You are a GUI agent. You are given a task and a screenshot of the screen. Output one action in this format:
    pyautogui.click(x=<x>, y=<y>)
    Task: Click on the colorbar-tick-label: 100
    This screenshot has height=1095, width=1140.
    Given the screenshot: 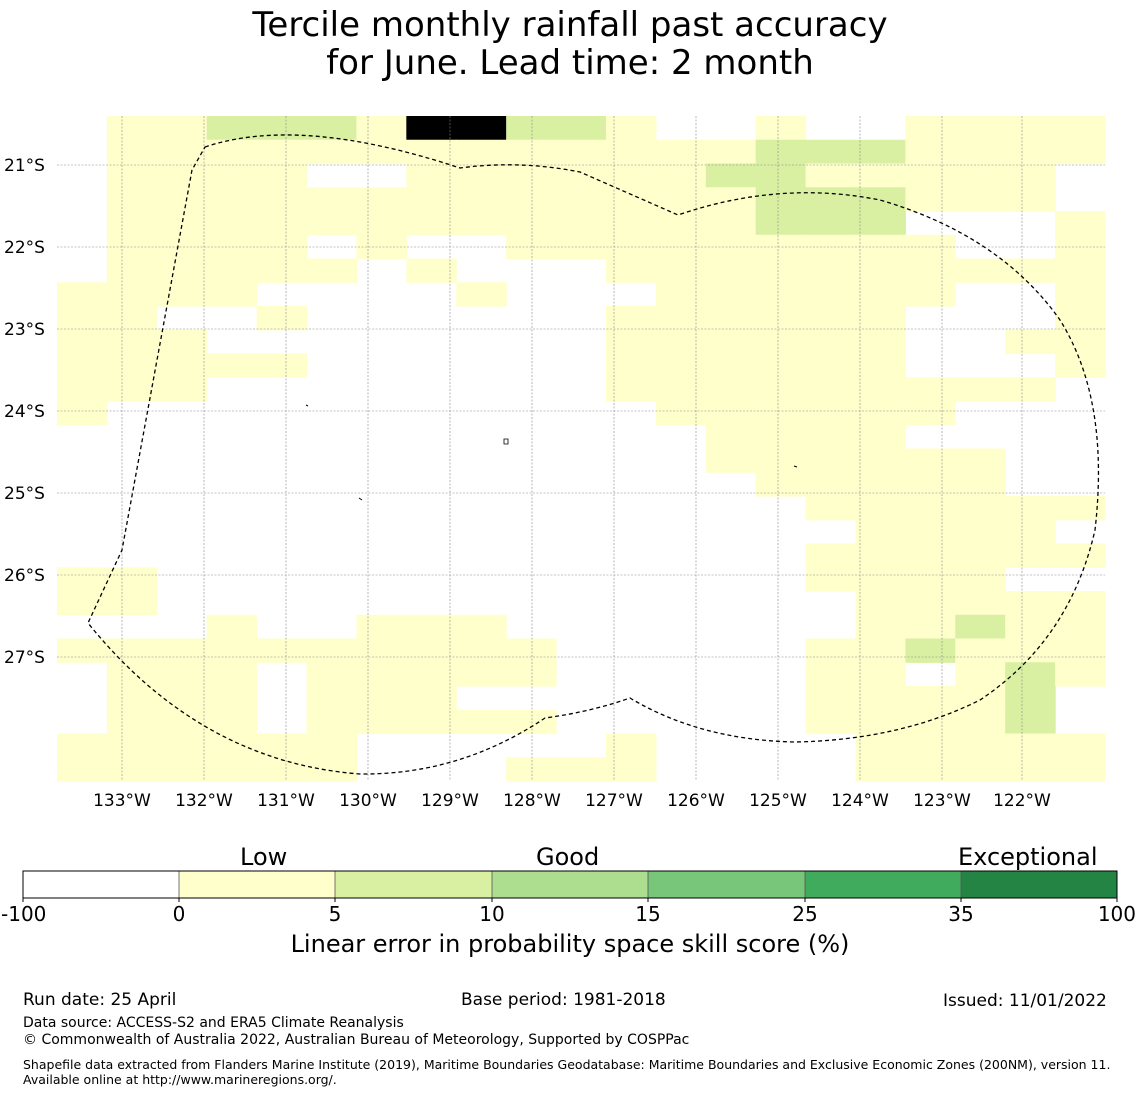 What is the action you would take?
    pyautogui.click(x=1117, y=914)
    